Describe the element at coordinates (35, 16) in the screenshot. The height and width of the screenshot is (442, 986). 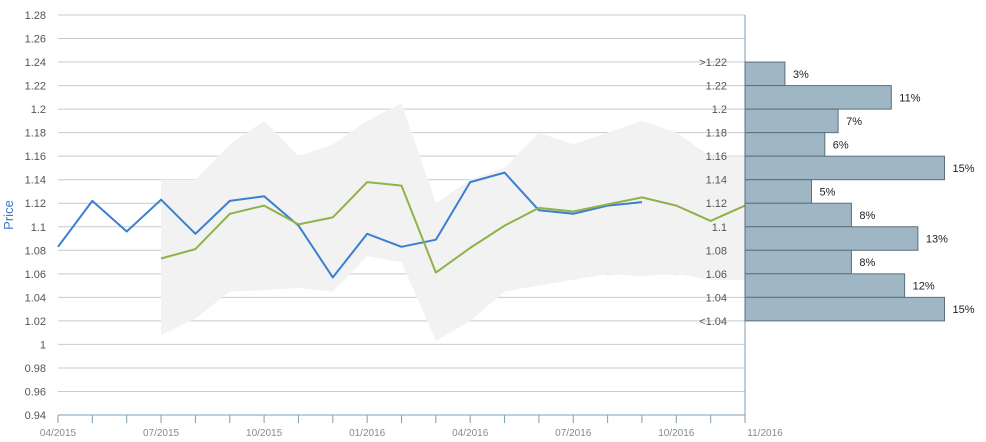
I see `y-tick-label: 1.28` at that location.